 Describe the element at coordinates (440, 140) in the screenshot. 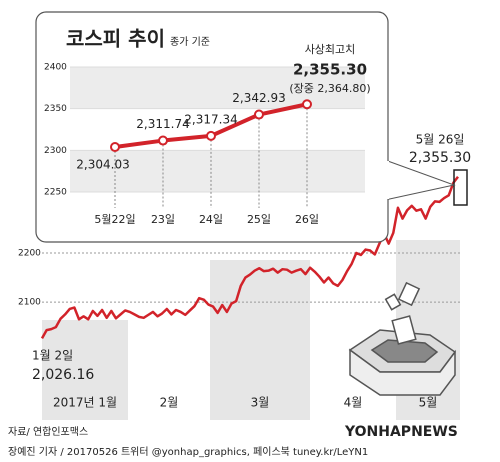

I see `annotation: 5월 26일` at that location.